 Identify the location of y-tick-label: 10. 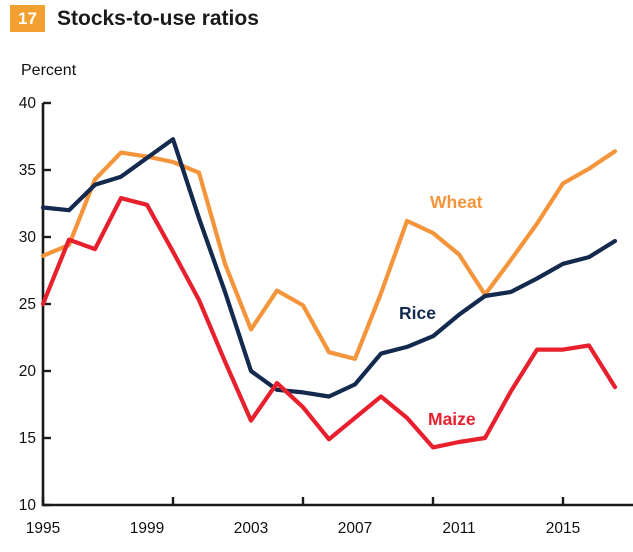
(28, 505).